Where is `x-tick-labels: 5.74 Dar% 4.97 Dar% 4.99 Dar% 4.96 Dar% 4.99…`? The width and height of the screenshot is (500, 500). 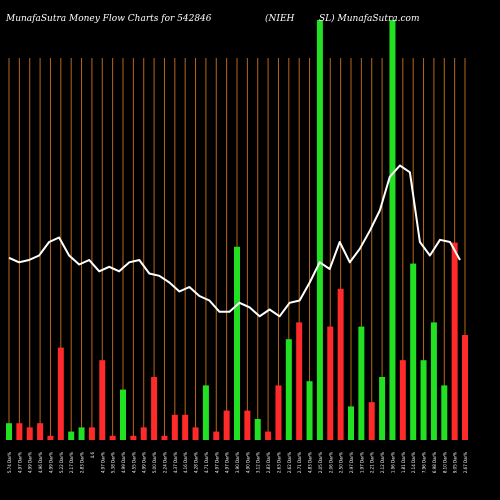 x-tick-labels: 5.74 Dar% 4.97 Dar% 4.99 Dar% 4.96 Dar% 4.99… is located at coordinates (237, 463).